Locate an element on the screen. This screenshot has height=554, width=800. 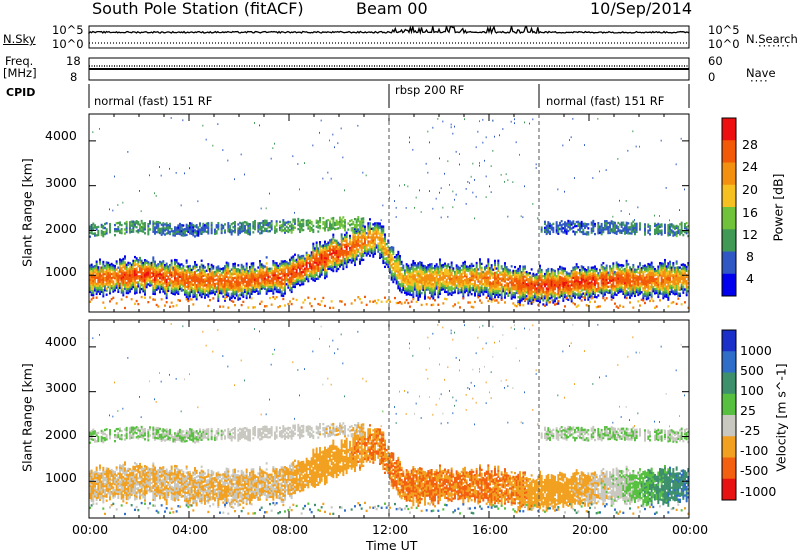
xtick-2000: 20:00 is located at coordinates (590, 529).